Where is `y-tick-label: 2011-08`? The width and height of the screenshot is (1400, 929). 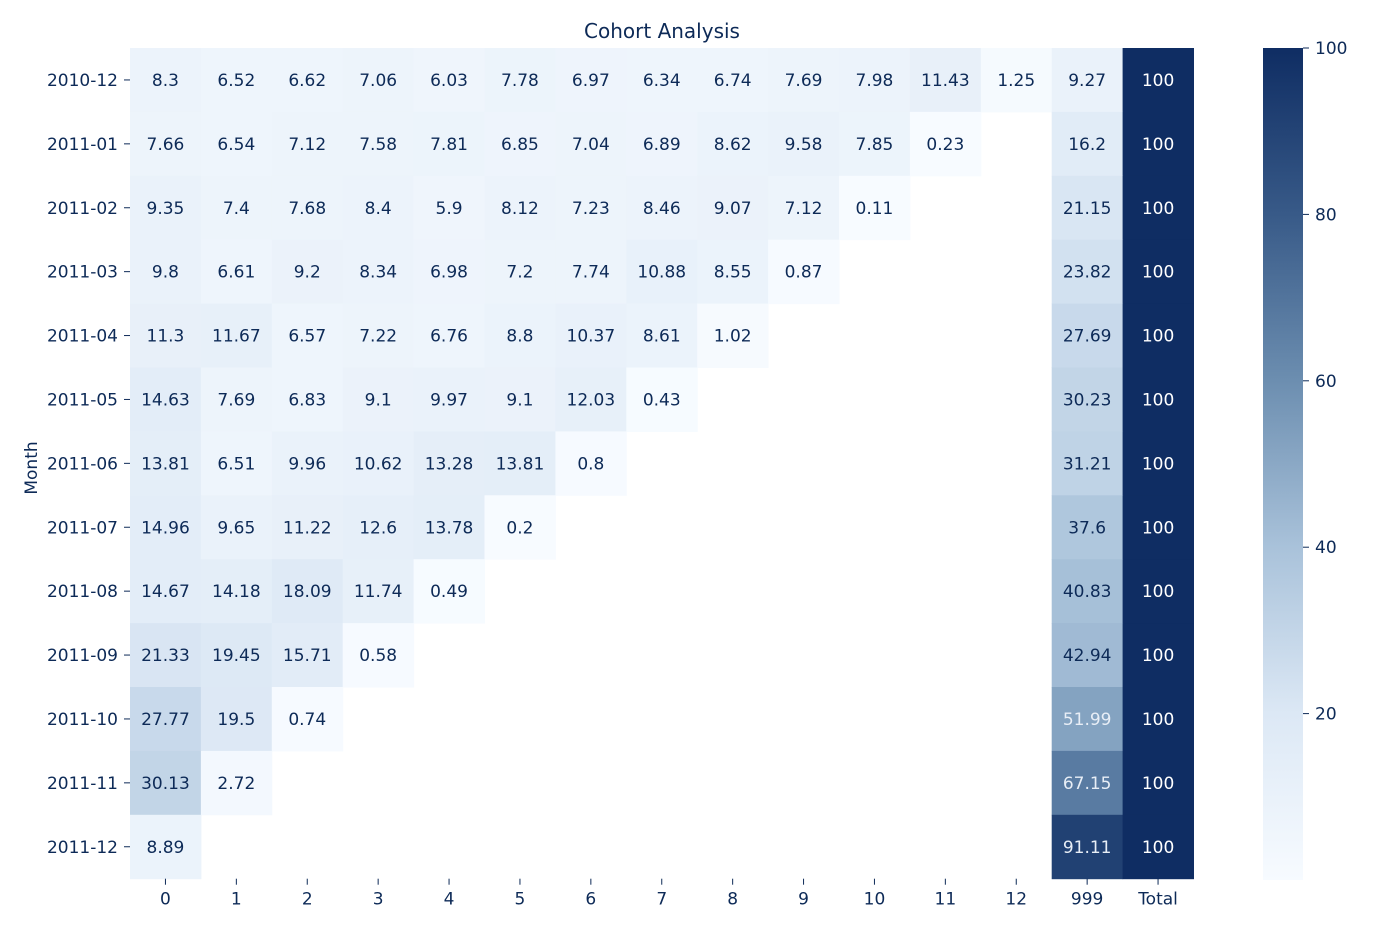 y-tick-label: 2011-08 is located at coordinates (82, 592).